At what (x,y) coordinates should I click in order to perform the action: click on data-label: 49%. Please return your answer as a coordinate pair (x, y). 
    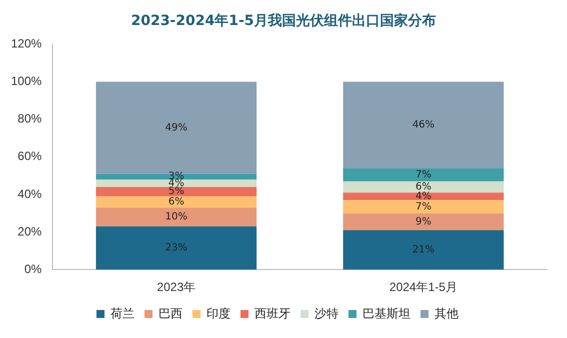
    Looking at the image, I should click on (176, 128).